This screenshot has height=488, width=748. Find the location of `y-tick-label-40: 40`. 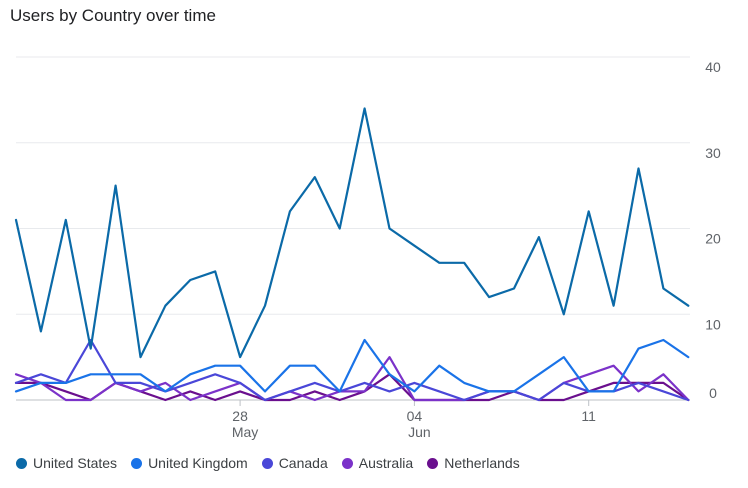

y-tick-label-40: 40 is located at coordinates (713, 67).